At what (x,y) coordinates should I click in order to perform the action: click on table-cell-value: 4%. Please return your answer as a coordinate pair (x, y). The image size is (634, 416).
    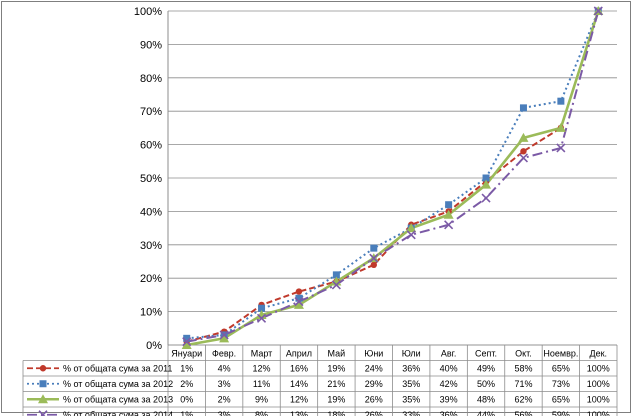
    Looking at the image, I should click on (224, 368).